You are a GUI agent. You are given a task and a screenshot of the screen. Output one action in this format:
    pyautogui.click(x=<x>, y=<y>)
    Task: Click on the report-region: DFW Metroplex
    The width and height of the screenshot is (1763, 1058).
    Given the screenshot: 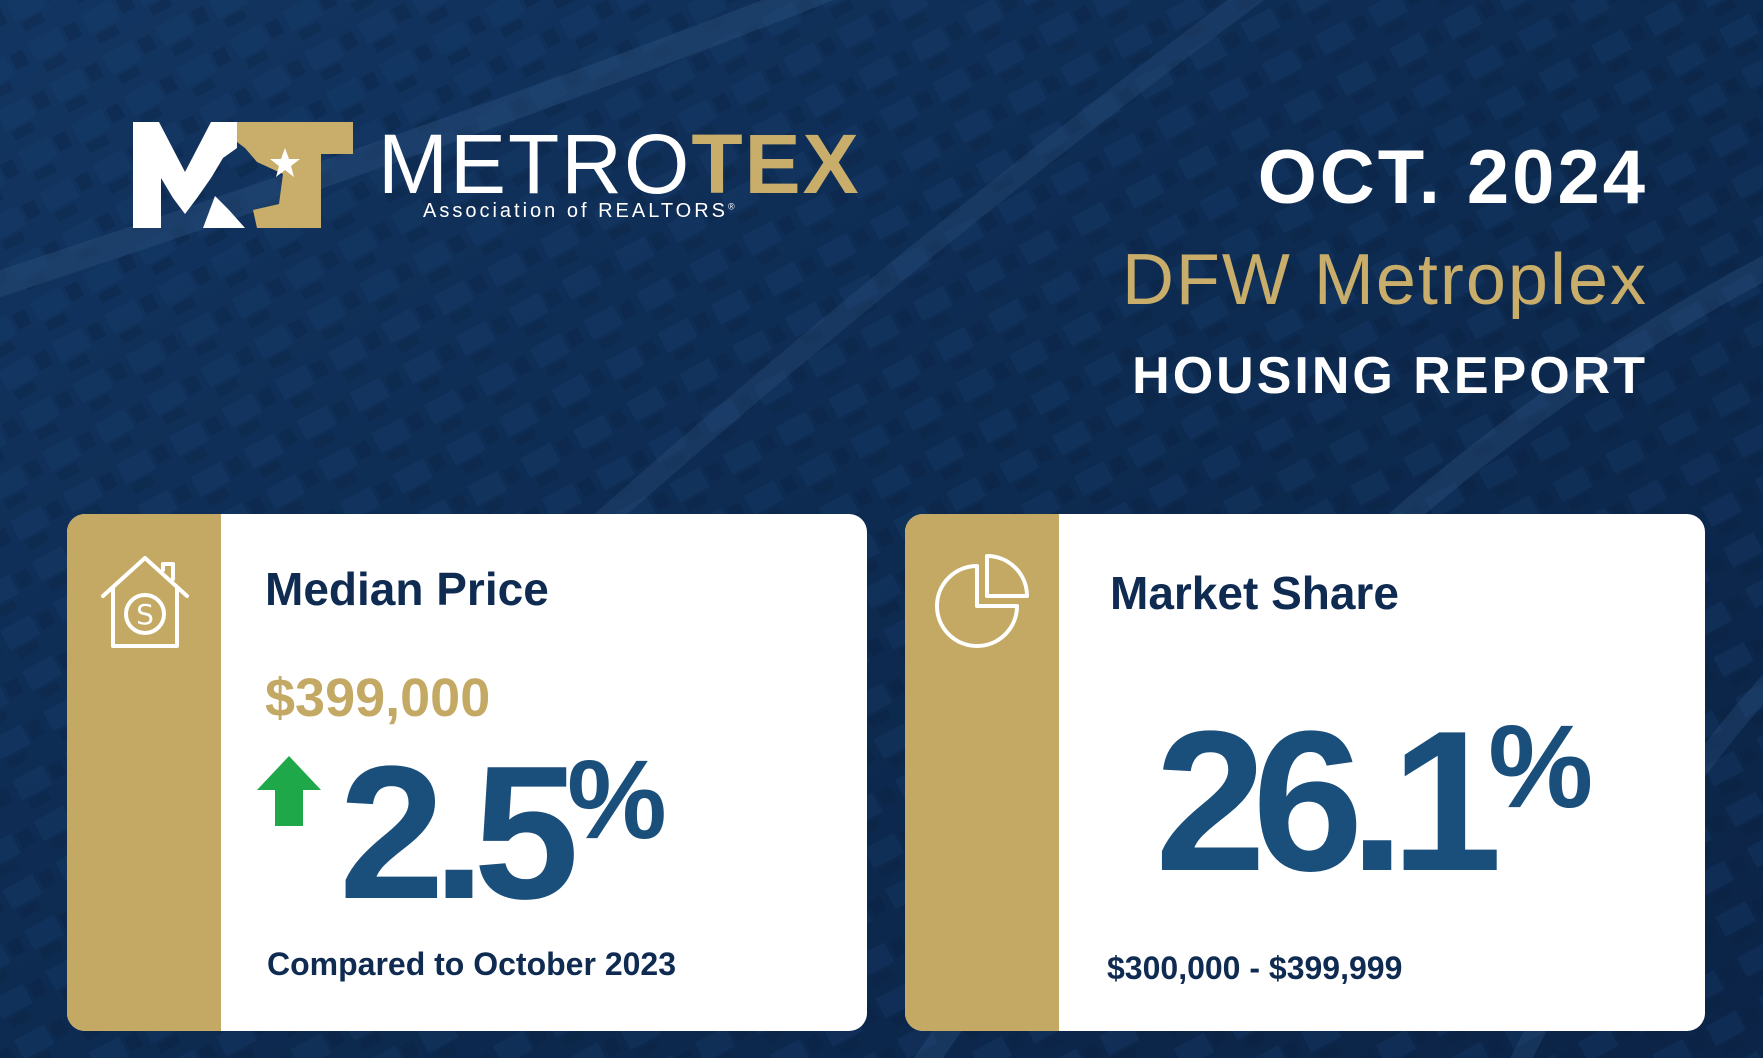 What is the action you would take?
    pyautogui.click(x=1384, y=280)
    